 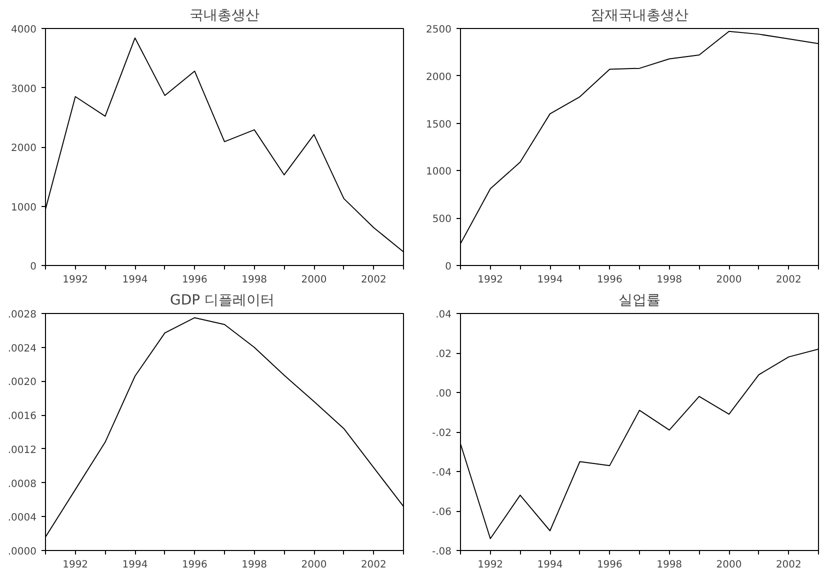 I want to click on y-tick-label: .0016, so click(x=22, y=416).